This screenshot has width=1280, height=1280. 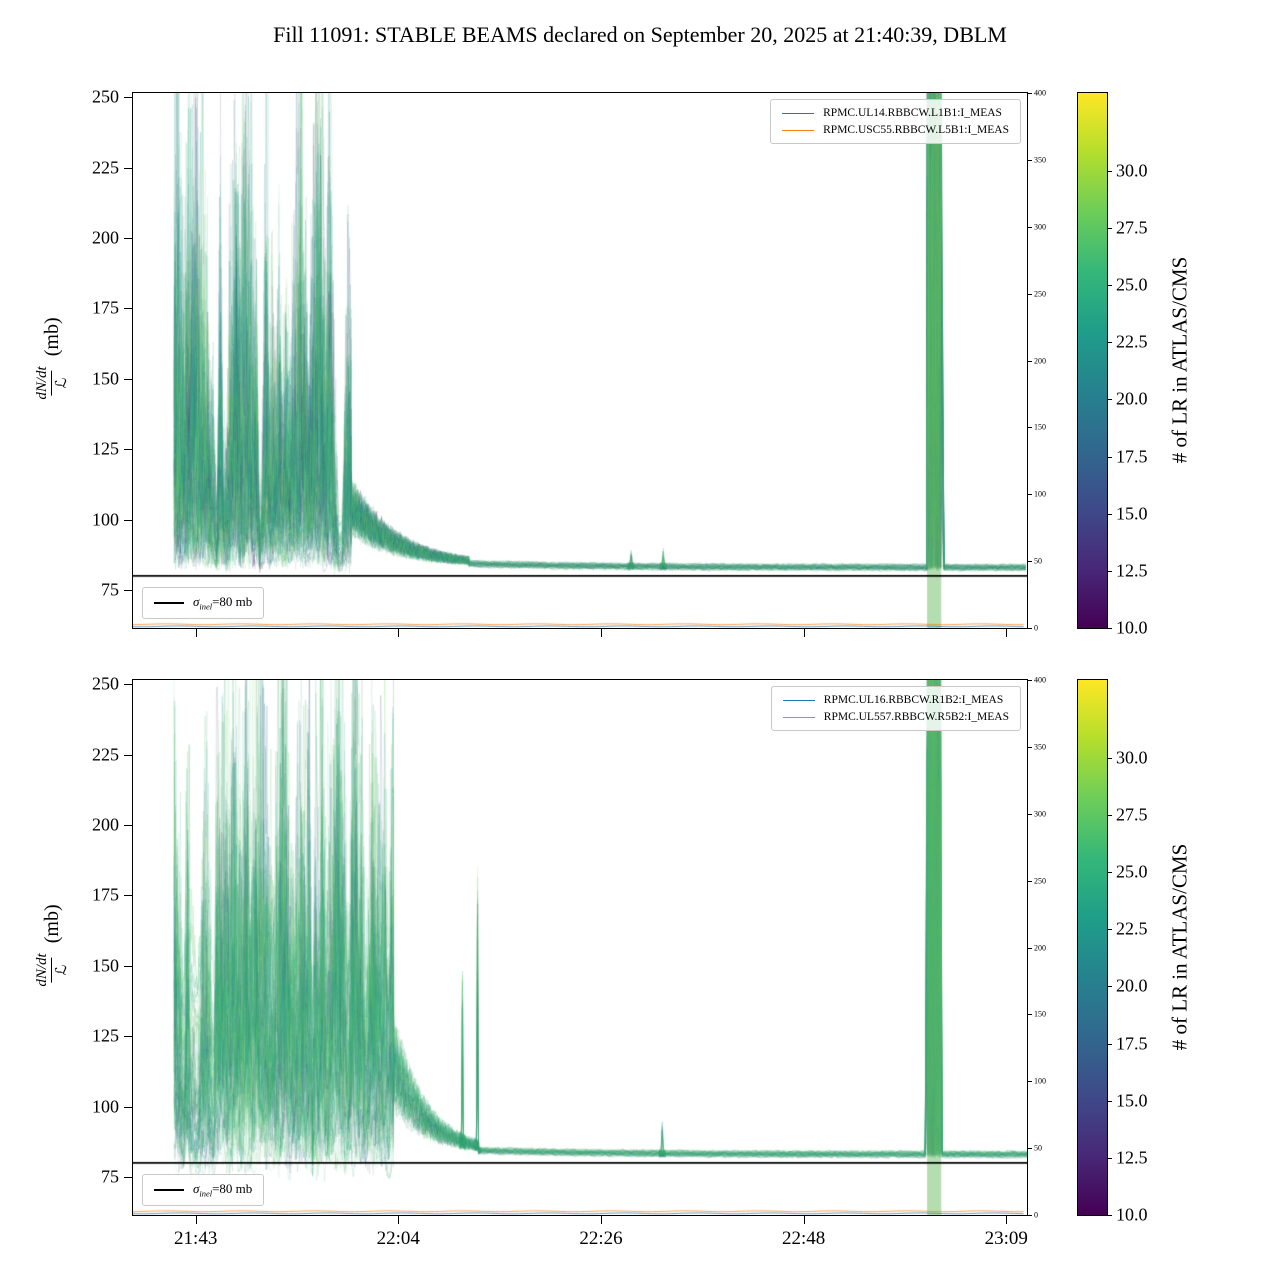 What do you see at coordinates (916, 130) in the screenshot?
I see `legend-label: RPMC.USC55.RBBCW.L5B1:I_MEAS` at bounding box center [916, 130].